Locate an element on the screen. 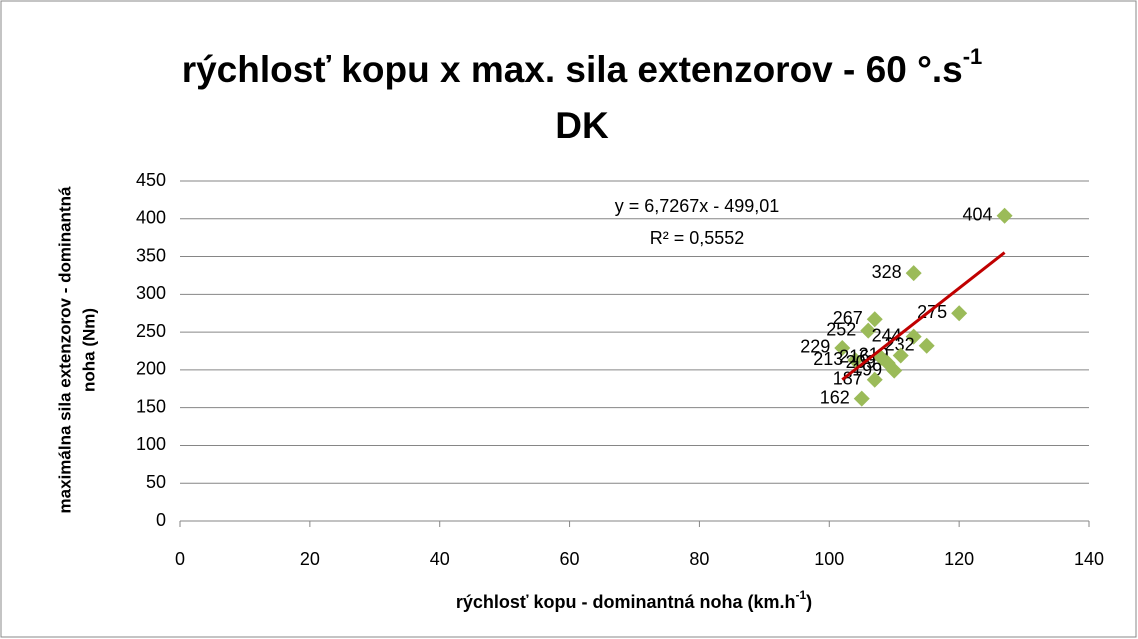 Image resolution: width=1138 pixels, height=639 pixels. y-tick-label: 400 is located at coordinates (151, 218).